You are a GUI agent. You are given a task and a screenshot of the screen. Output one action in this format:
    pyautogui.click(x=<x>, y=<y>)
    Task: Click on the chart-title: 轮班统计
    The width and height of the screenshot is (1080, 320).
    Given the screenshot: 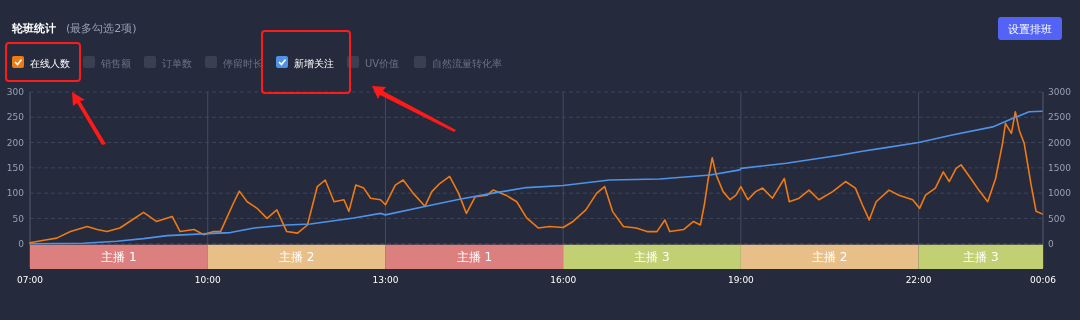 What is the action you would take?
    pyautogui.click(x=33, y=28)
    